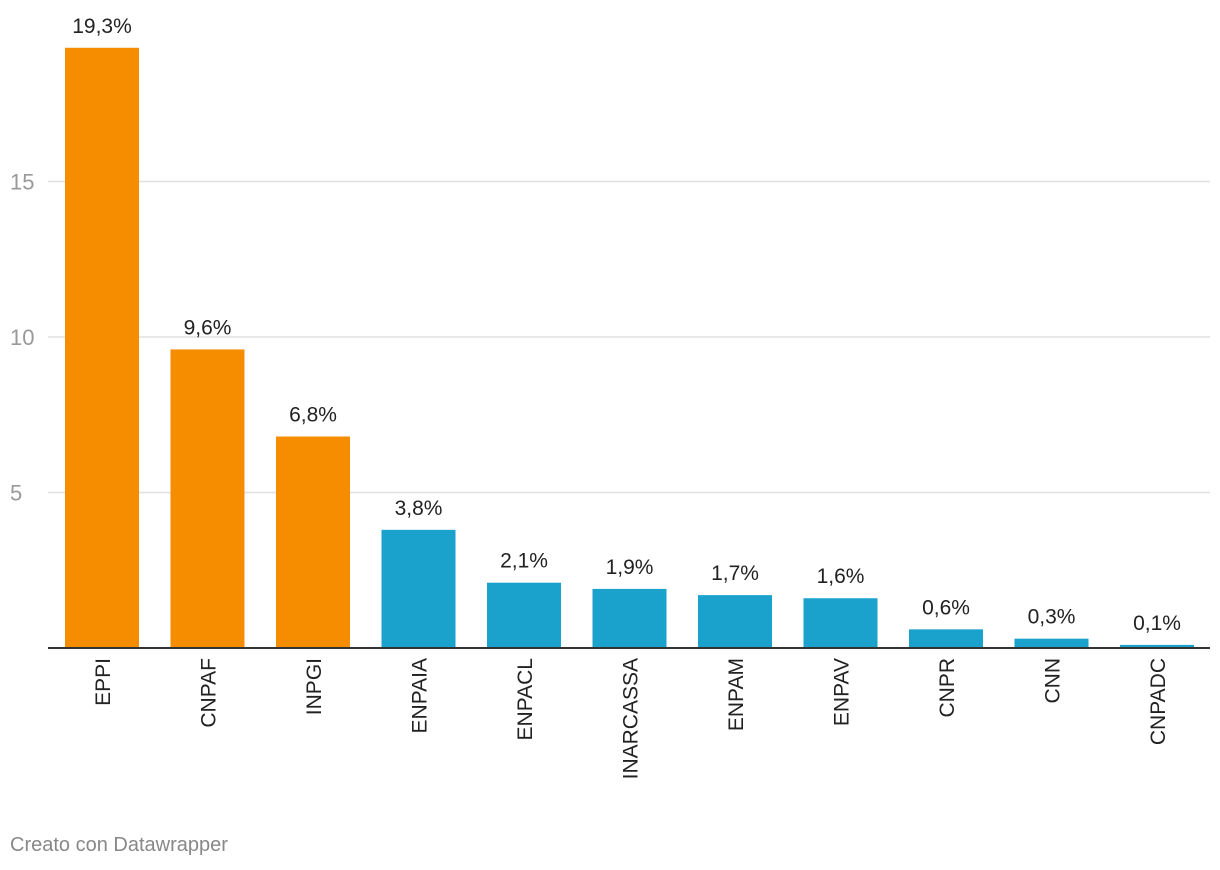  I want to click on y-tick-label: 10, so click(22, 337).